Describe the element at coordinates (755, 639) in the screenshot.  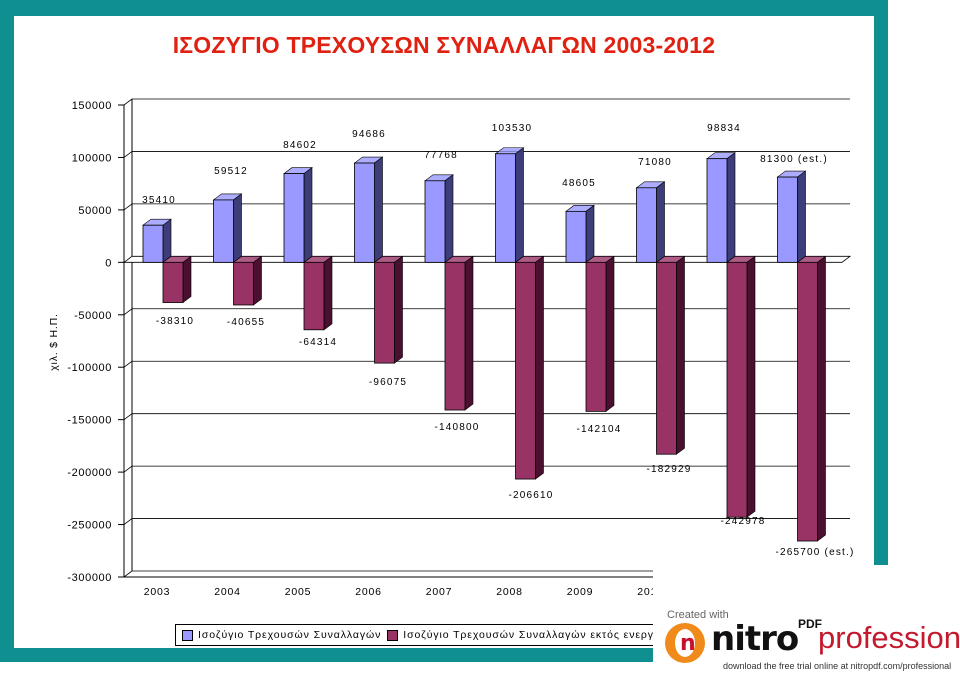
I see `watermark-brand: nitro` at that location.